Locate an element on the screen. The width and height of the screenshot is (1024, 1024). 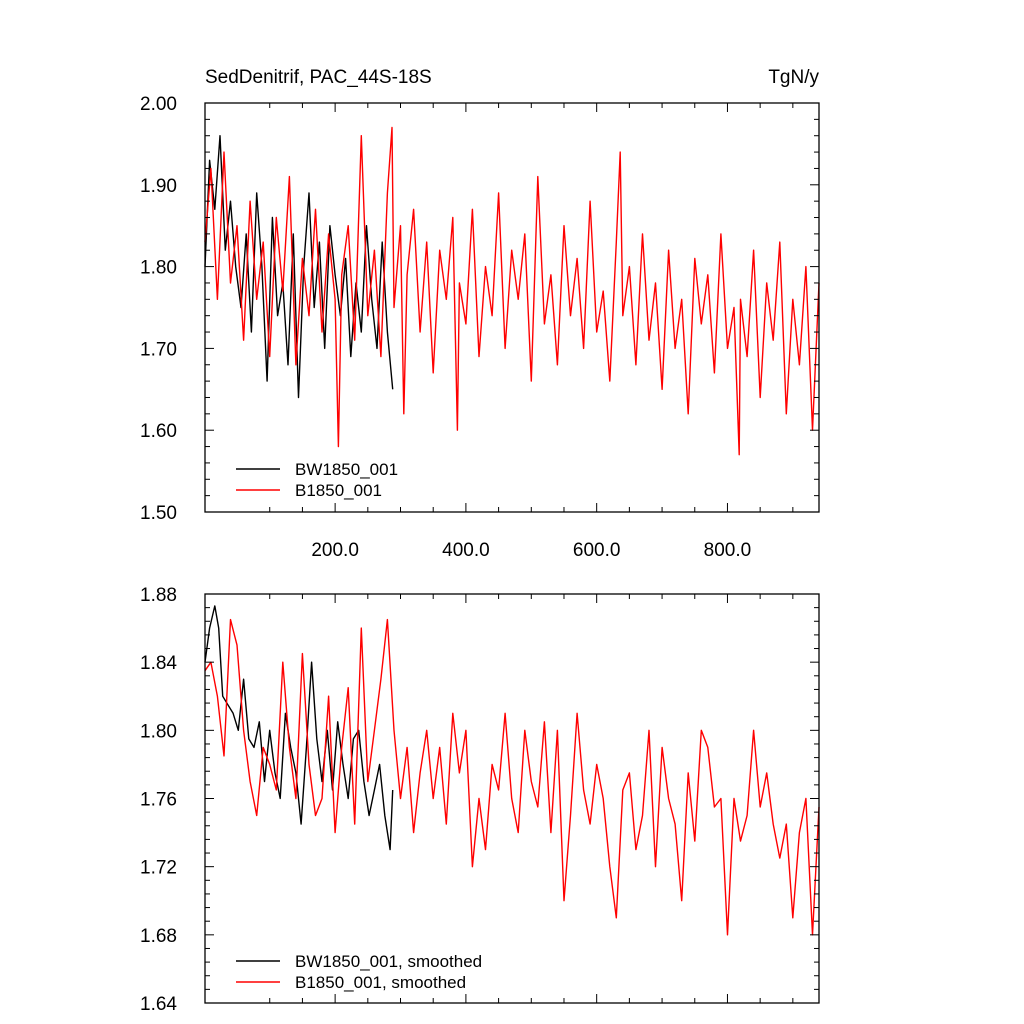
x-tick-label: 800.0 is located at coordinates (728, 550).